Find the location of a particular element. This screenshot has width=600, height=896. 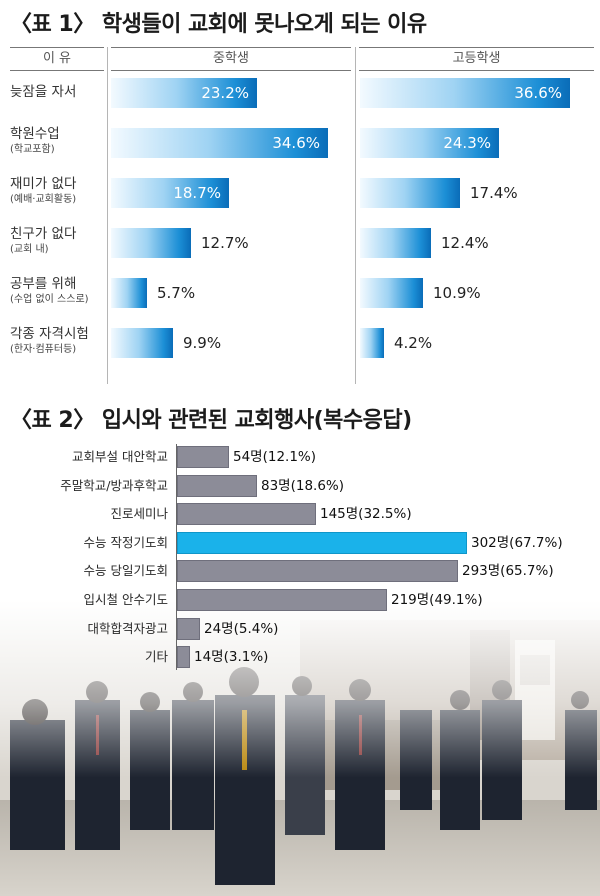

event-value-label: 83명(18.6%) is located at coordinates (303, 486).